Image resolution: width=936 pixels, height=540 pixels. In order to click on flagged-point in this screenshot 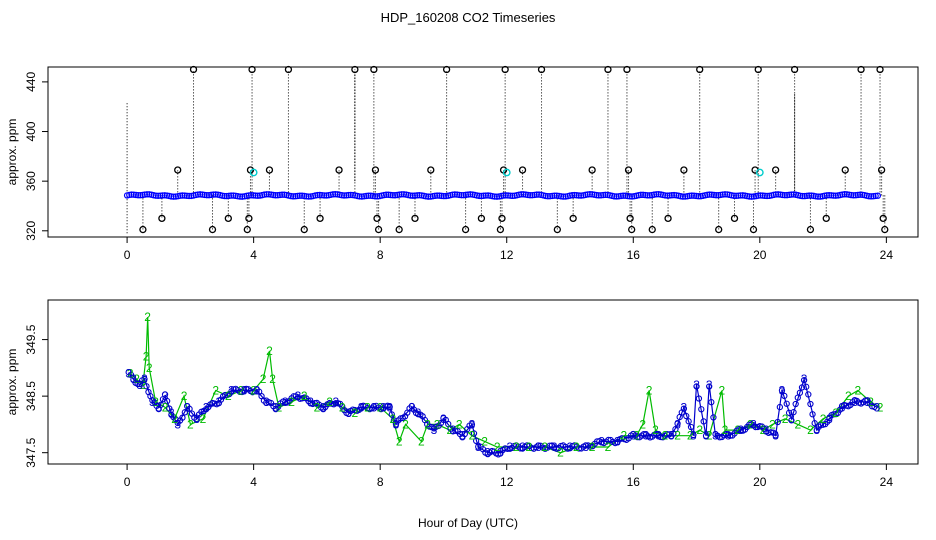, I will do `click(759, 172)`.